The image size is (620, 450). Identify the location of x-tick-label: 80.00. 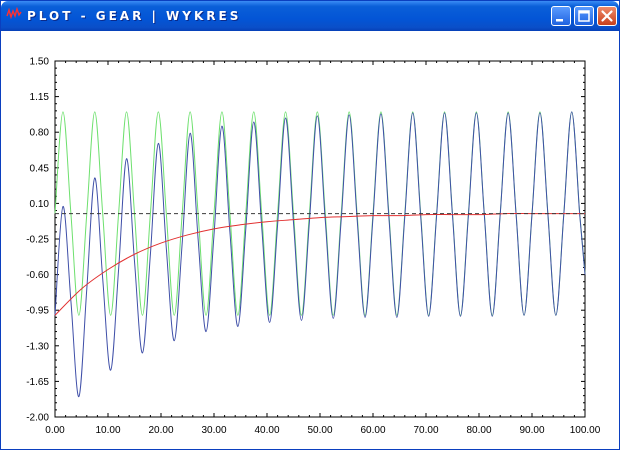
(478, 430).